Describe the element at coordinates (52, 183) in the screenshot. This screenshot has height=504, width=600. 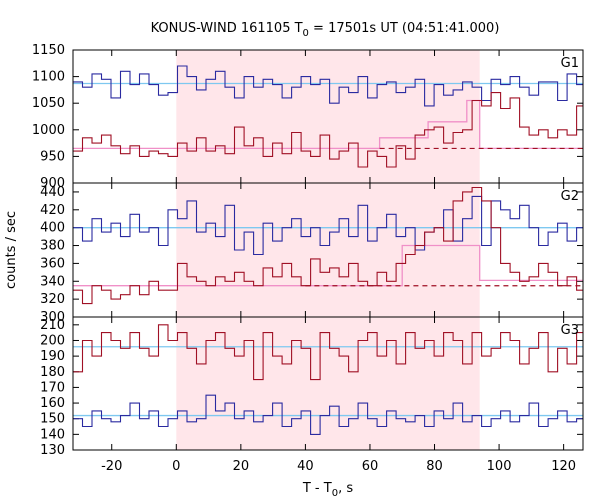
I see `panel-g1-ytick-label: 900` at that location.